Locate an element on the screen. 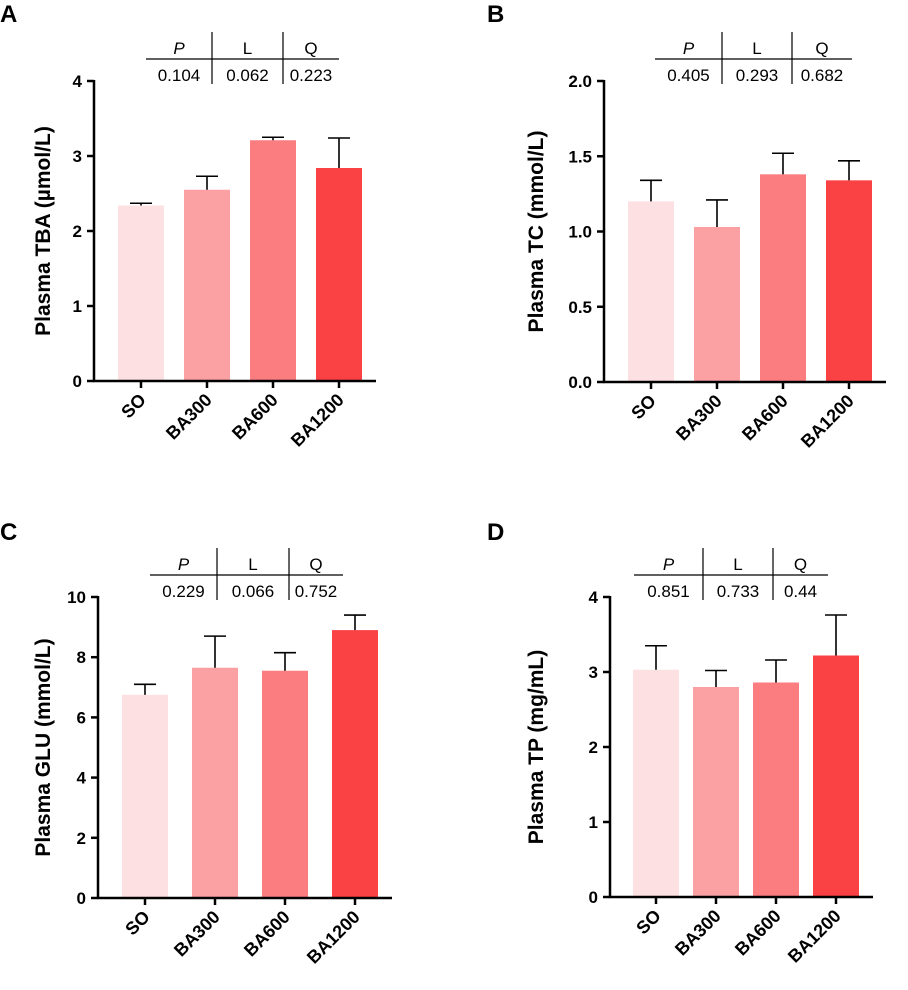 This screenshot has height=990, width=908. y-tick-label: 6 is located at coordinates (81, 717).